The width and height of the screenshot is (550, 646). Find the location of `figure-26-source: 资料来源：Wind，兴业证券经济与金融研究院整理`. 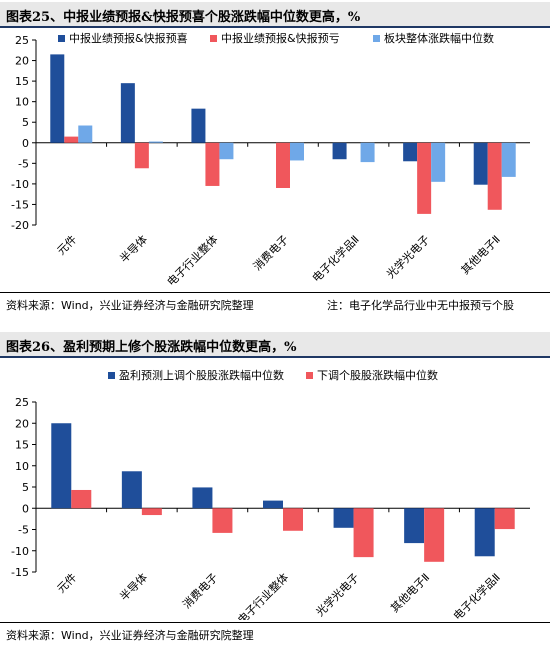

figure-26-source: 资料来源：Wind，兴业证券经济与金融研究院整理 is located at coordinates (130, 635).